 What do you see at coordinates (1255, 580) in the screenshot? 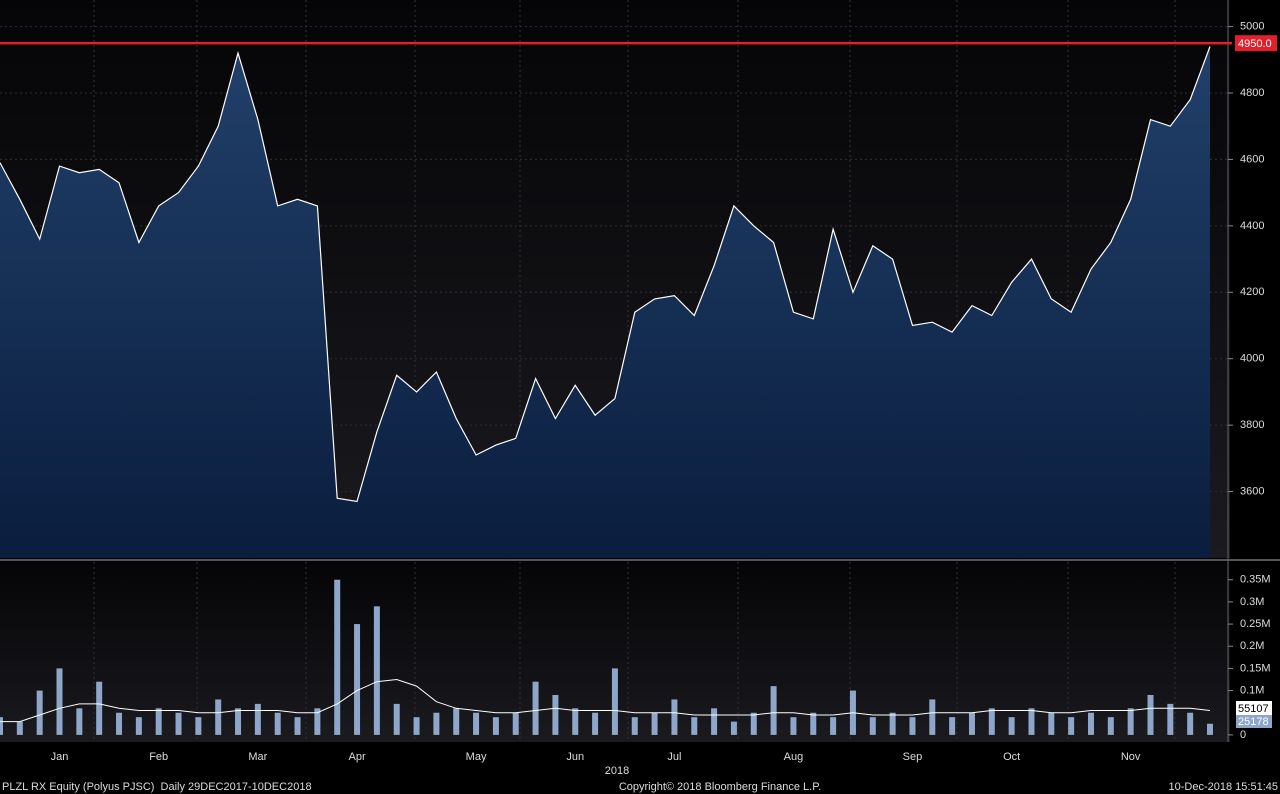
I see `y-tick-label: 0.35M` at bounding box center [1255, 580].